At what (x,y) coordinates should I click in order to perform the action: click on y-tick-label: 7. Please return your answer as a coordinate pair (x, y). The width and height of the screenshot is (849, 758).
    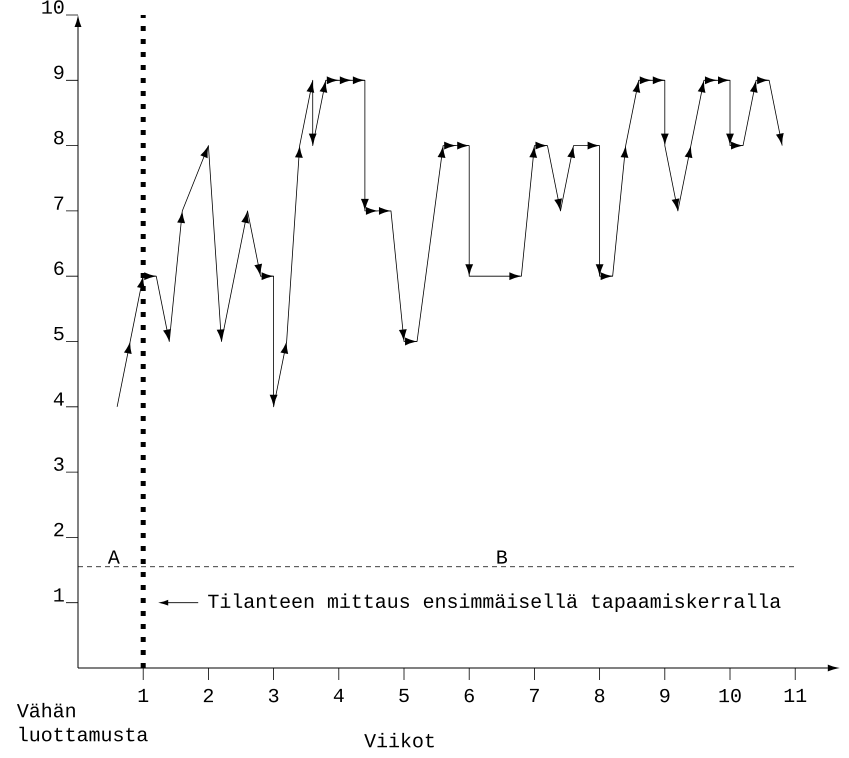
    Looking at the image, I should click on (59, 203).